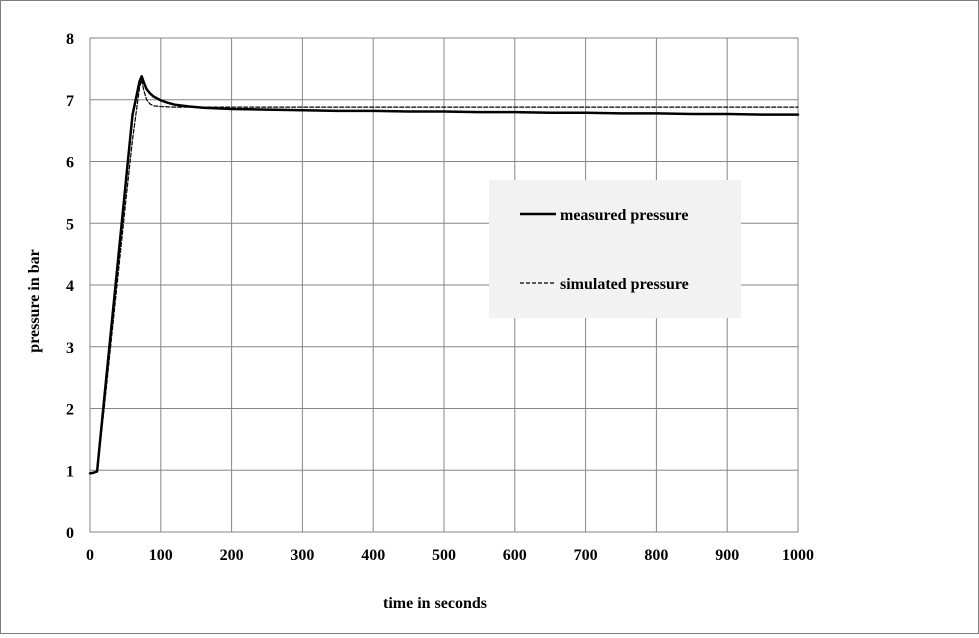 The height and width of the screenshot is (638, 979). What do you see at coordinates (444, 555) in the screenshot?
I see `x-tick-label: 500` at bounding box center [444, 555].